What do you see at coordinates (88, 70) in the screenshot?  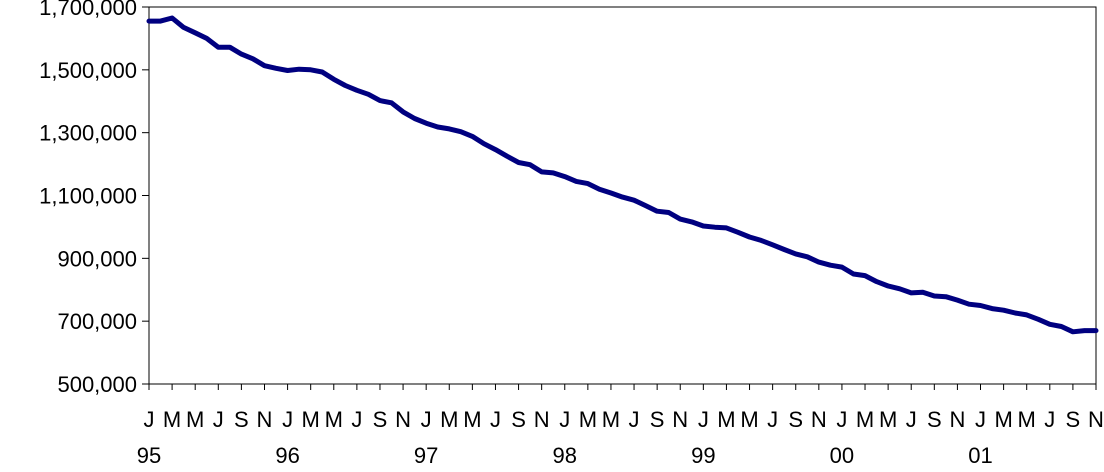 I see `y-tick-label: 1,500,000` at bounding box center [88, 70].